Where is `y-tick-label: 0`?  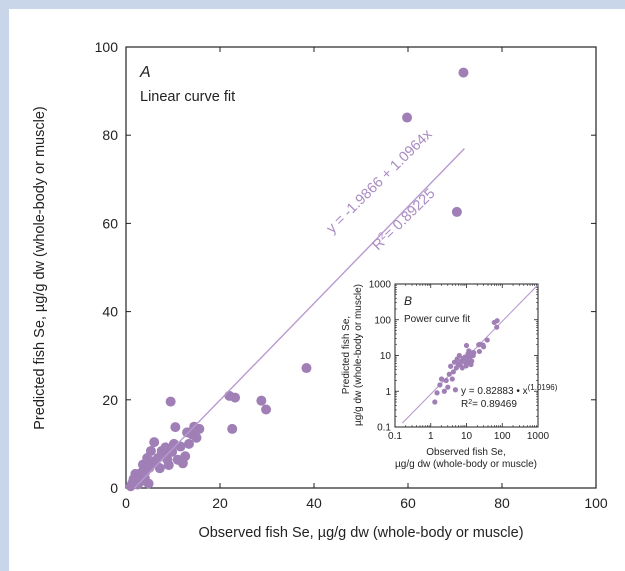
y-tick-label: 0 is located at coordinates (114, 488).